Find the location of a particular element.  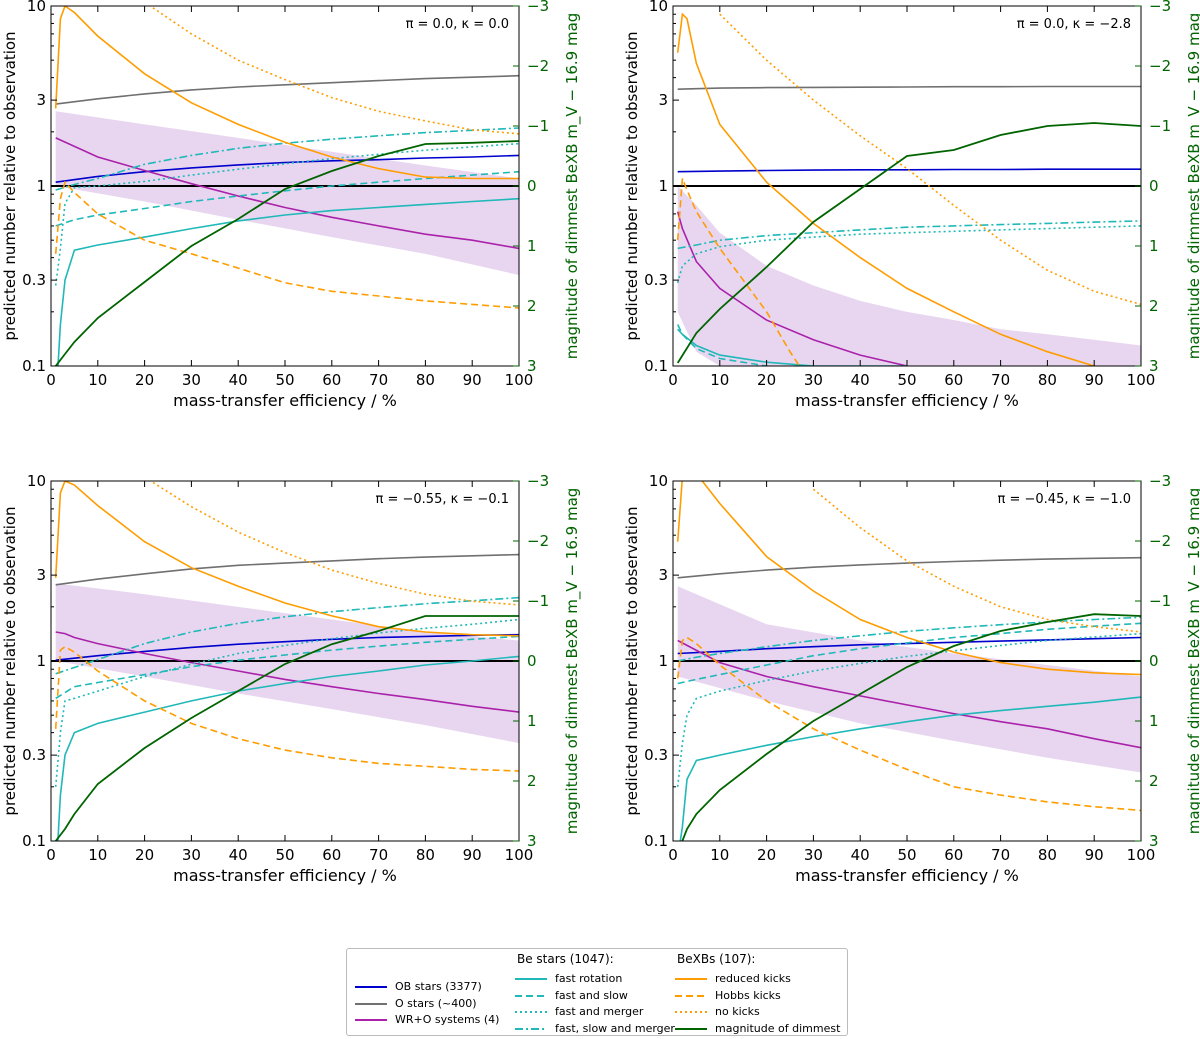

y2-tick-label: 1 is located at coordinates (1154, 246).